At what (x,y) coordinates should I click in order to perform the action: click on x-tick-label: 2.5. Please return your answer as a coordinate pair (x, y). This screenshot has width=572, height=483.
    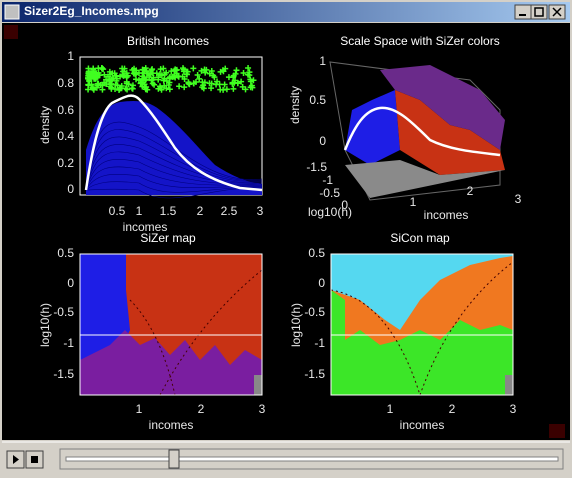
    Looking at the image, I should click on (229, 211).